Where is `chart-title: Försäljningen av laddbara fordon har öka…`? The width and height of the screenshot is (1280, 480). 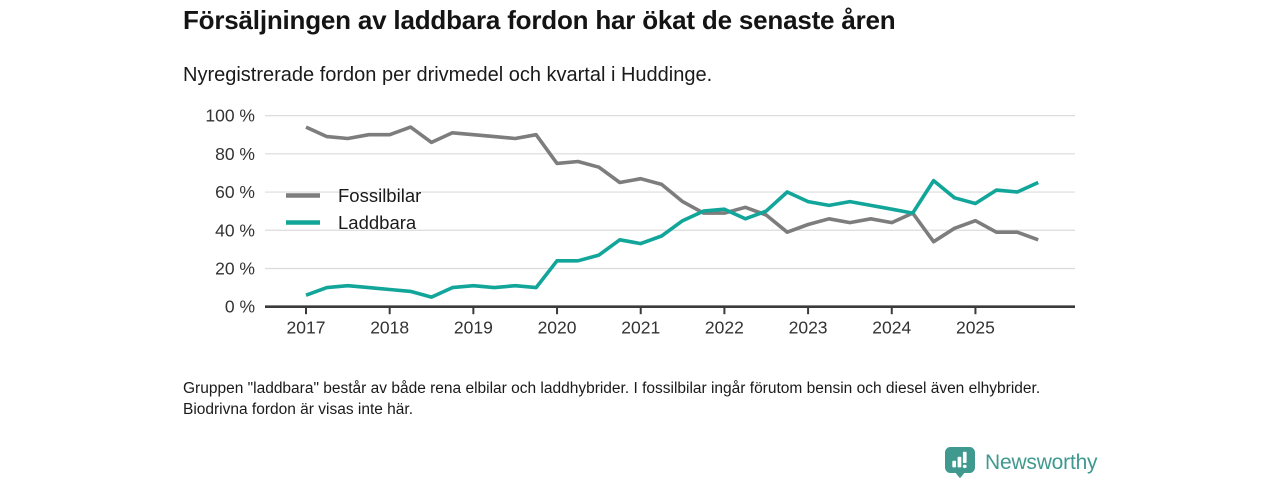
chart-title: Försäljningen av laddbara fordon har öka… is located at coordinates (539, 20).